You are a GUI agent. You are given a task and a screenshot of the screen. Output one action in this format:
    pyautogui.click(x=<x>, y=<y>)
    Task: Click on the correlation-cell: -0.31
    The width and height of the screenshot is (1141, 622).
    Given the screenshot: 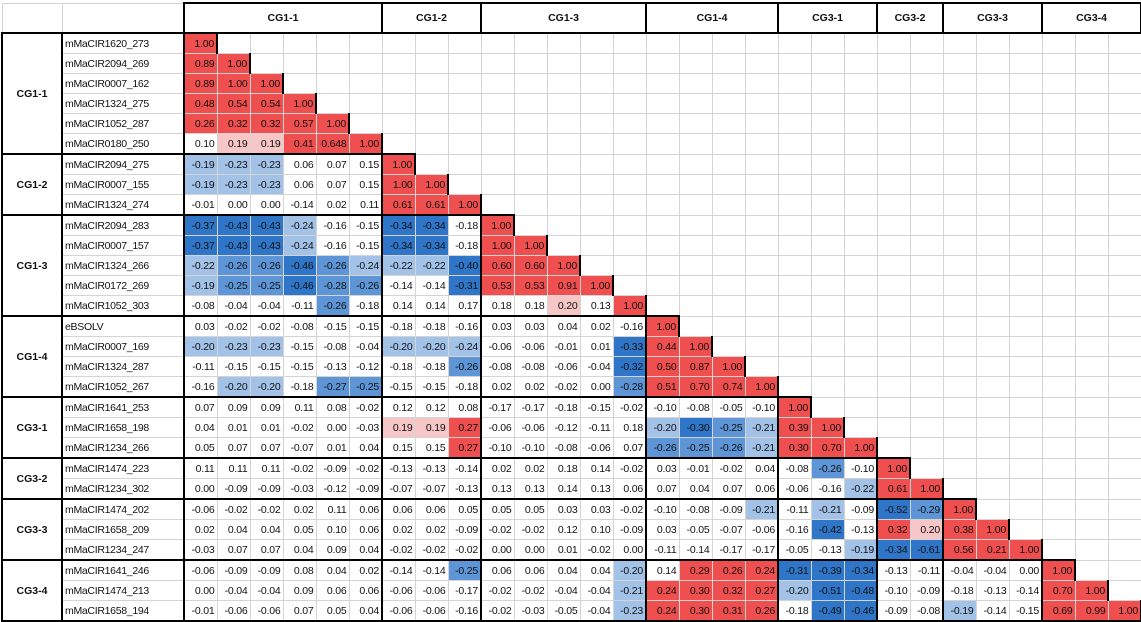 What is the action you would take?
    pyautogui.click(x=794, y=570)
    